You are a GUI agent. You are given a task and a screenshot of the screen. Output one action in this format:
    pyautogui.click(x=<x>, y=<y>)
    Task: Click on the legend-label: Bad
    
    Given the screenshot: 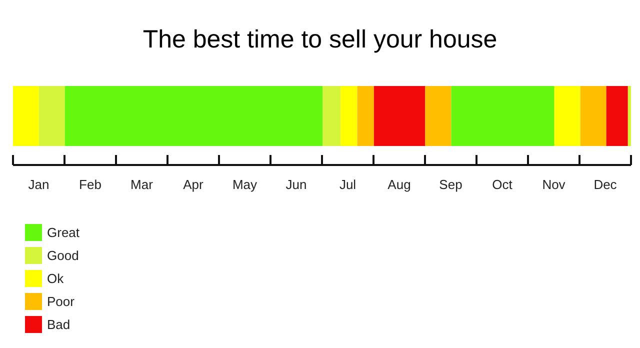 What is the action you would take?
    pyautogui.click(x=58, y=324)
    